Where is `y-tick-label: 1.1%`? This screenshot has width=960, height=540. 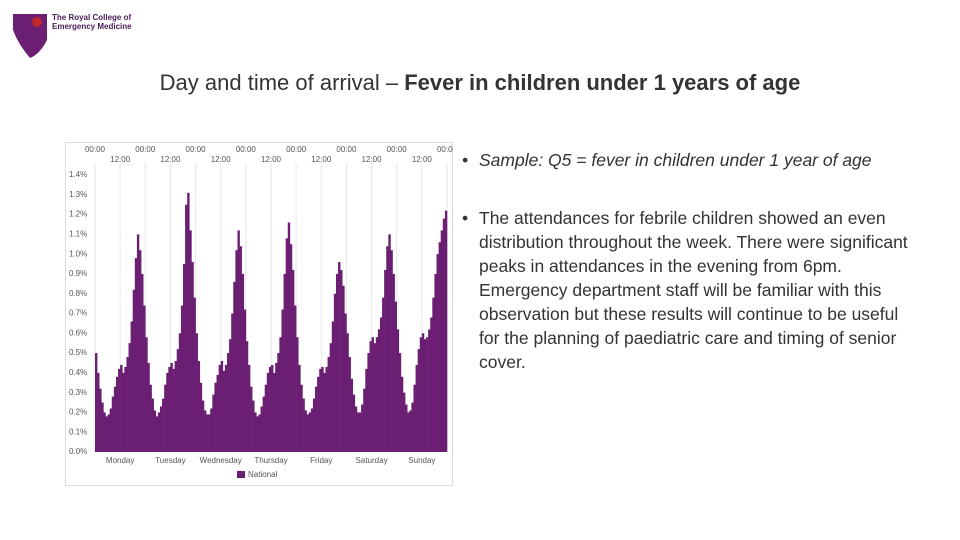 y-tick-label: 1.1% is located at coordinates (78, 233).